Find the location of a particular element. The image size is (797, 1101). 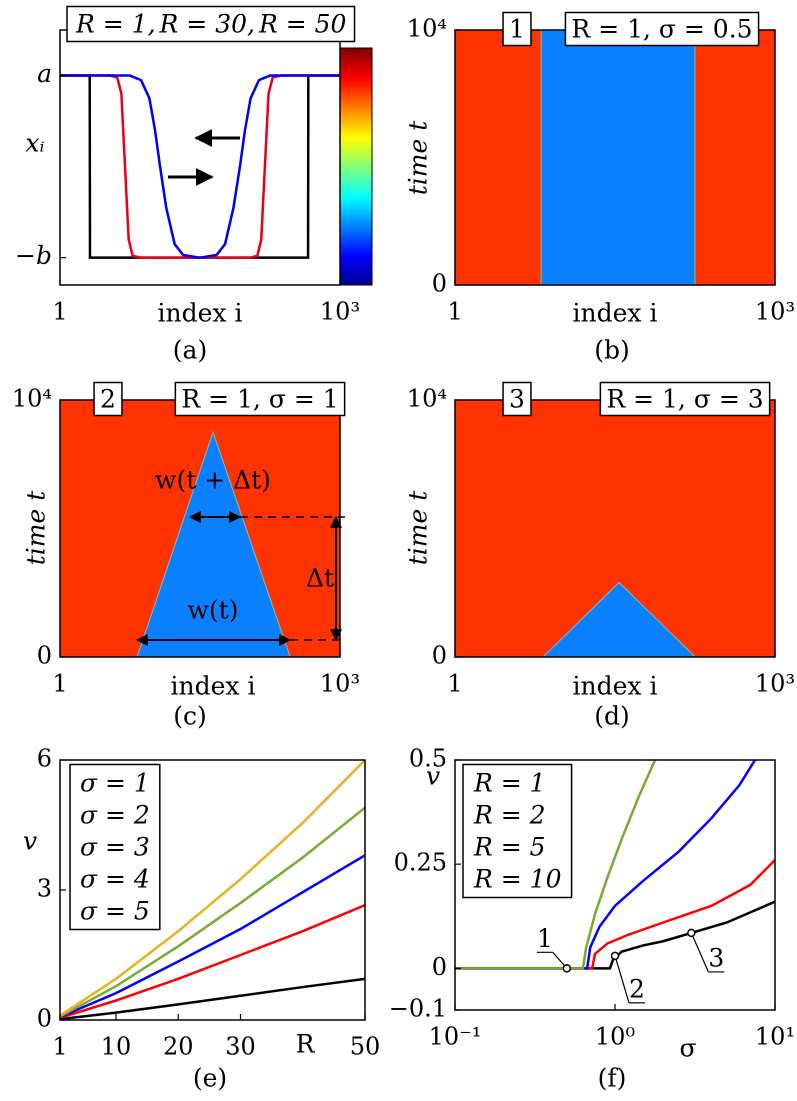

y-axis-label: xᵢ is located at coordinates (34, 143).